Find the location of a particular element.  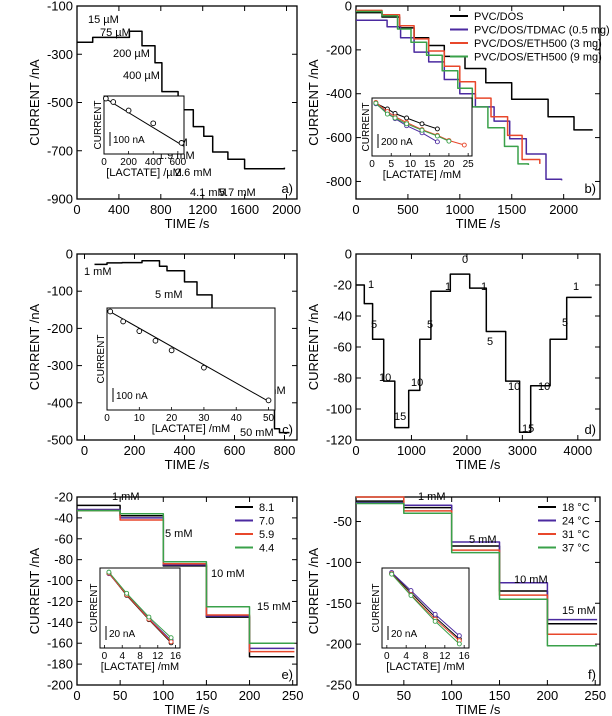

x-tick-label: 2000 is located at coordinates (466, 450).